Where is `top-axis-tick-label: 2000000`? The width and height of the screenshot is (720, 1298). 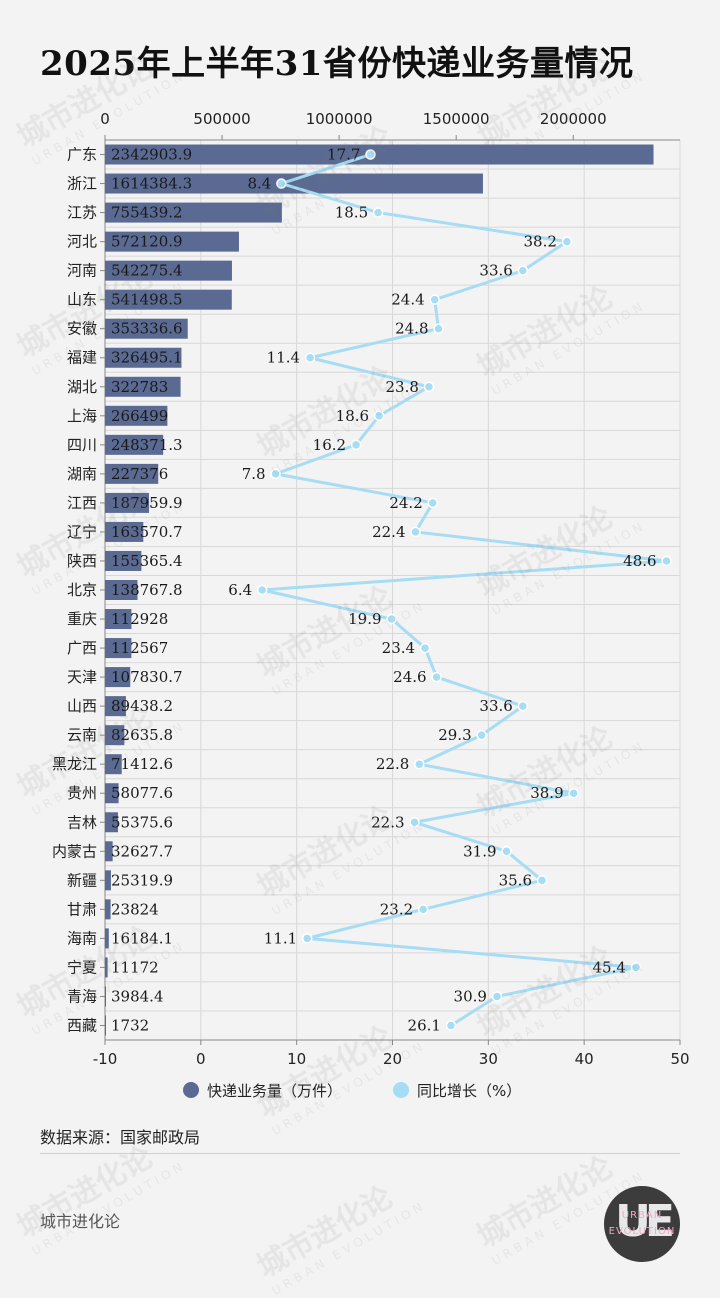 top-axis-tick-label: 2000000 is located at coordinates (573, 119).